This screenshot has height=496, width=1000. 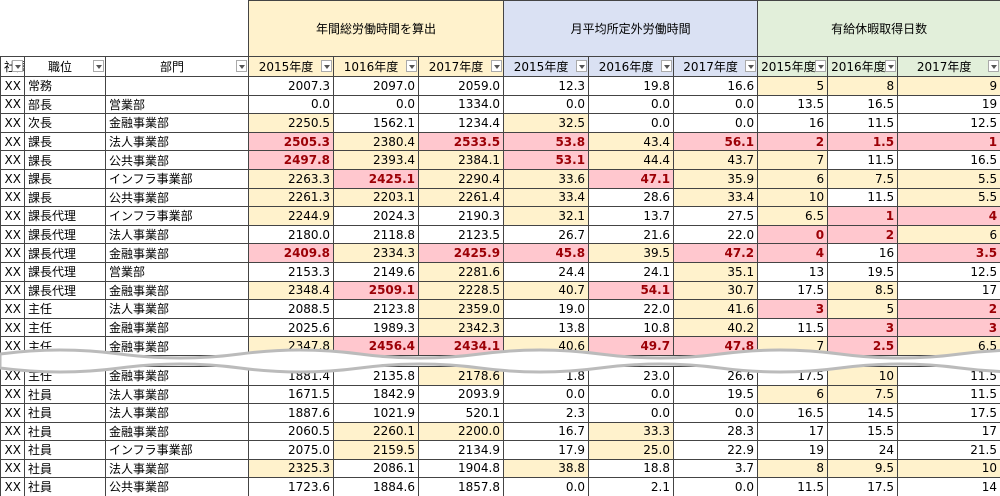 What do you see at coordinates (376, 178) in the screenshot?
I see `number-cell: 2425.1` at bounding box center [376, 178].